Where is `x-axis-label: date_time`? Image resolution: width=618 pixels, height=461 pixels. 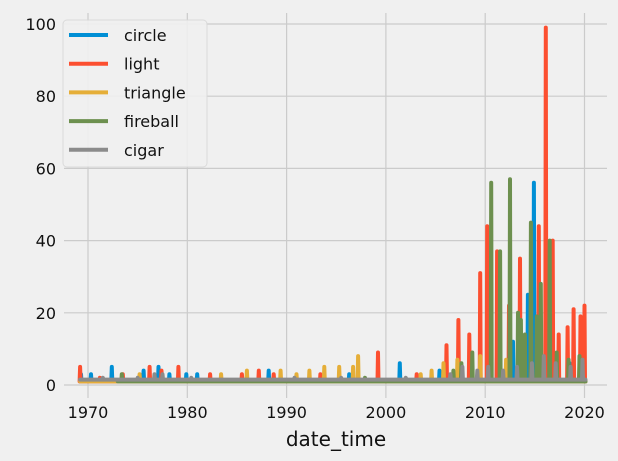
x-axis-label: date_time is located at coordinates (336, 439).